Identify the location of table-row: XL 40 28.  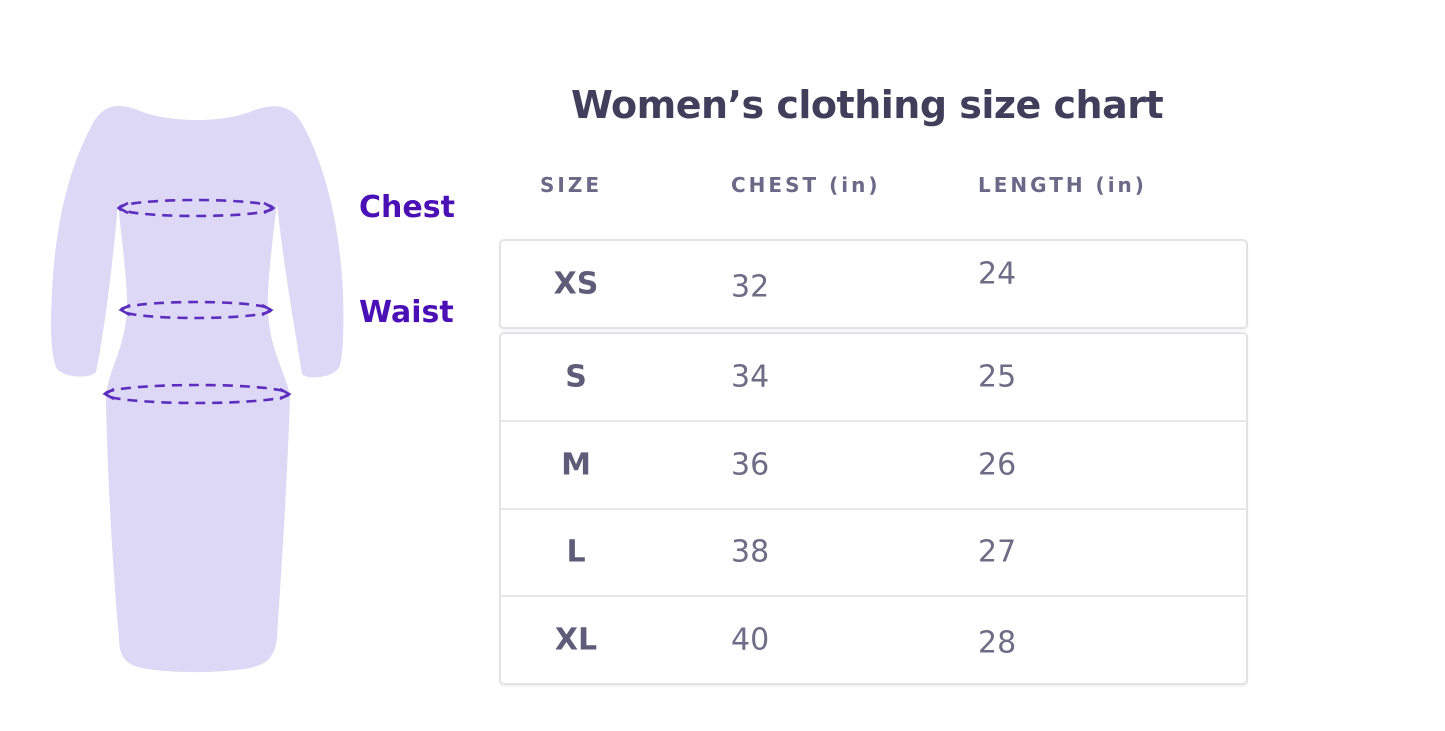
(873, 639).